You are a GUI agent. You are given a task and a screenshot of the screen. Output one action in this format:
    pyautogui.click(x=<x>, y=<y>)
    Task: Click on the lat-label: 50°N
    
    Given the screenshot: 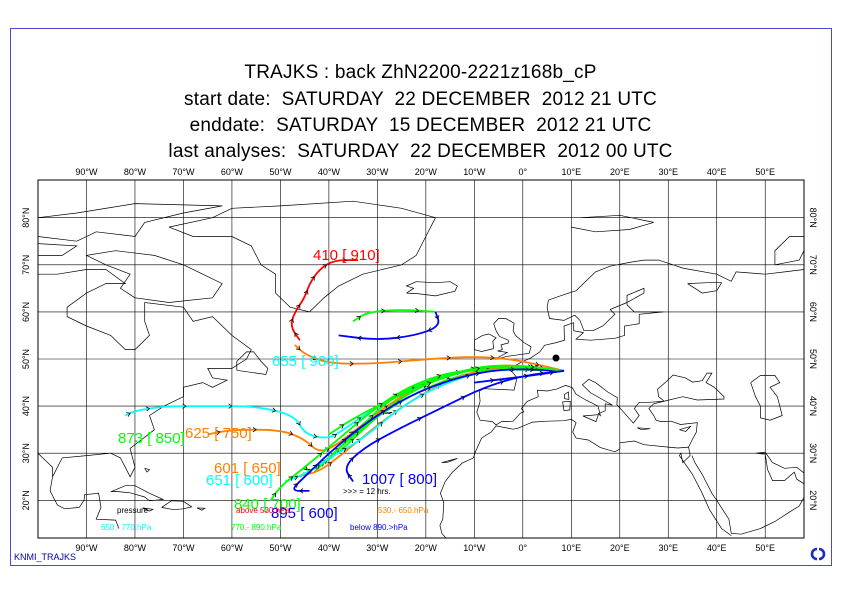 What is the action you would take?
    pyautogui.click(x=813, y=359)
    